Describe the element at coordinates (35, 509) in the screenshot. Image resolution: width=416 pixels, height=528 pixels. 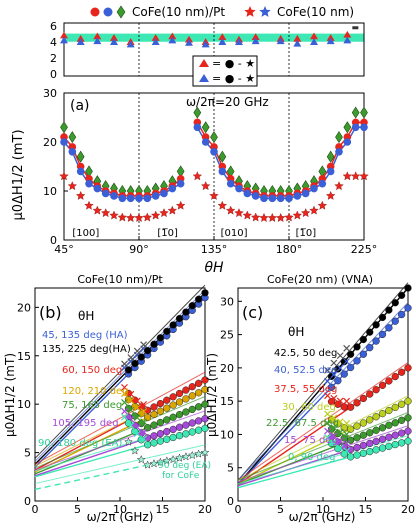
I see `b-xtick-label: 0` at that location.